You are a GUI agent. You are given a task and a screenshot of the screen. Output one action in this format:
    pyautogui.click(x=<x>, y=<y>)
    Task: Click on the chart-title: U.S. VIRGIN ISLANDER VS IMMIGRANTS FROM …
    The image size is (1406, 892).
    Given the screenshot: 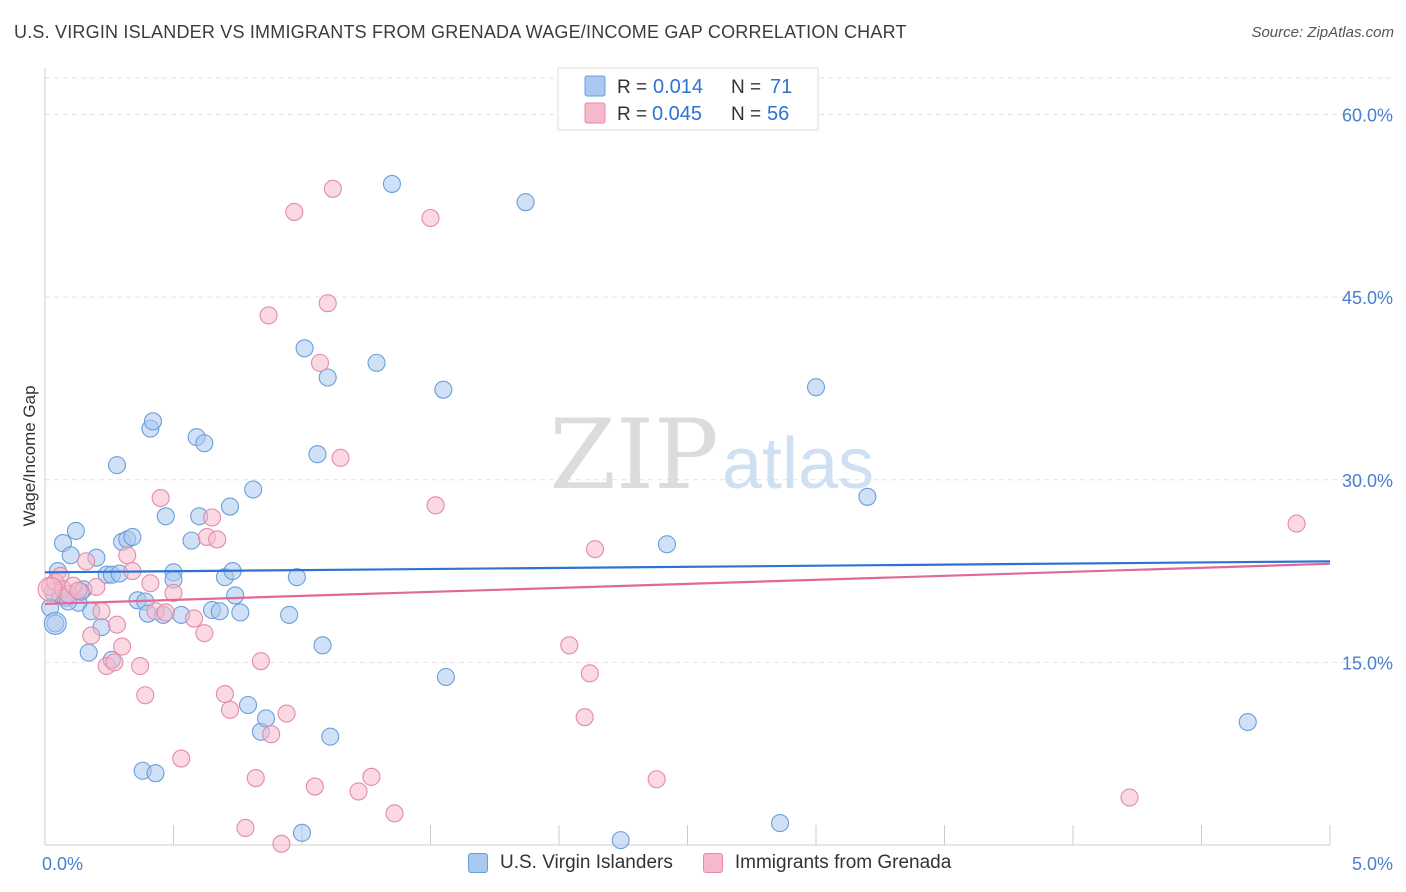 What is the action you would take?
    pyautogui.click(x=460, y=32)
    